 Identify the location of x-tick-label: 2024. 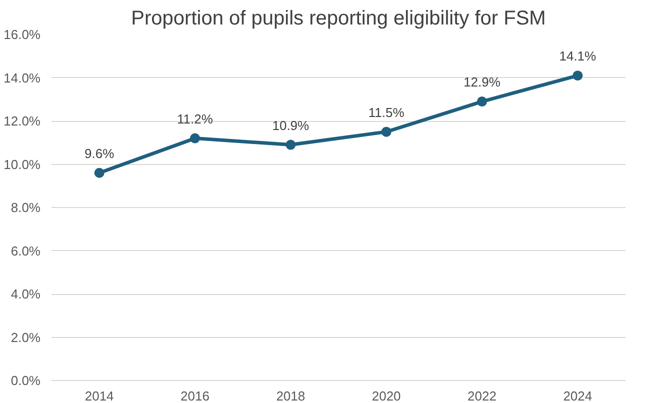
(577, 395).